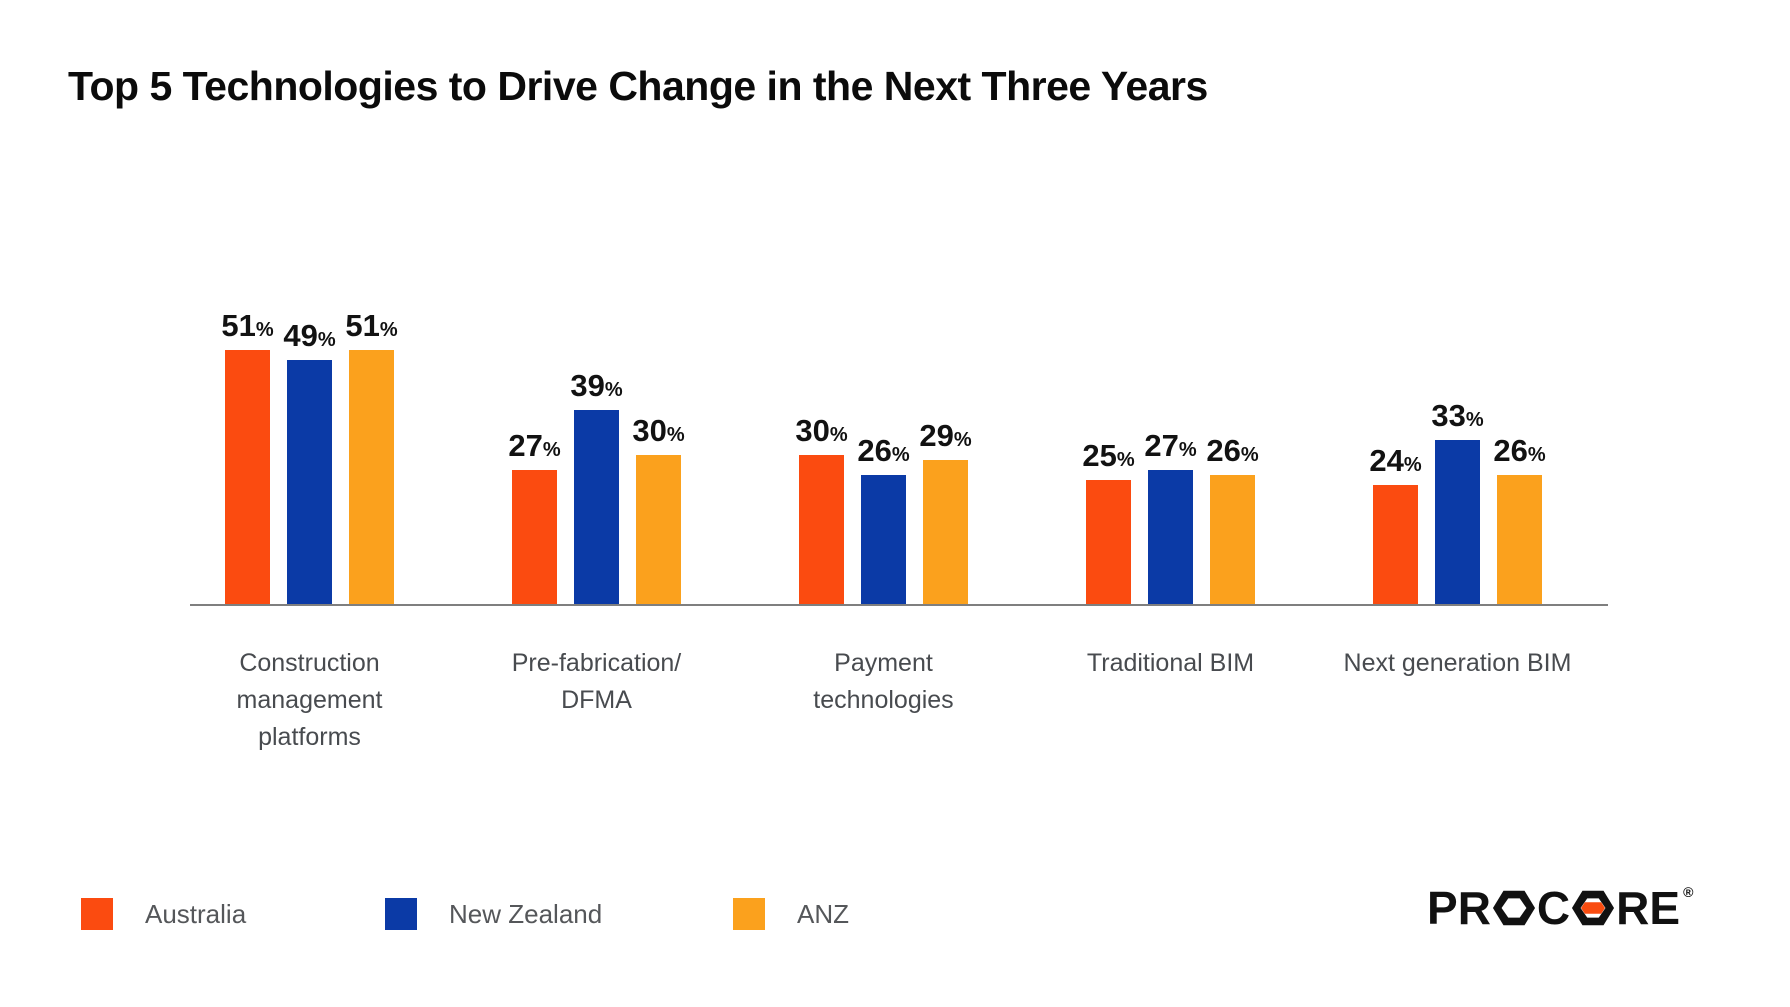 The image size is (1790, 1007). Describe the element at coordinates (1442, 908) in the screenshot. I see `logo-letter: P` at that location.